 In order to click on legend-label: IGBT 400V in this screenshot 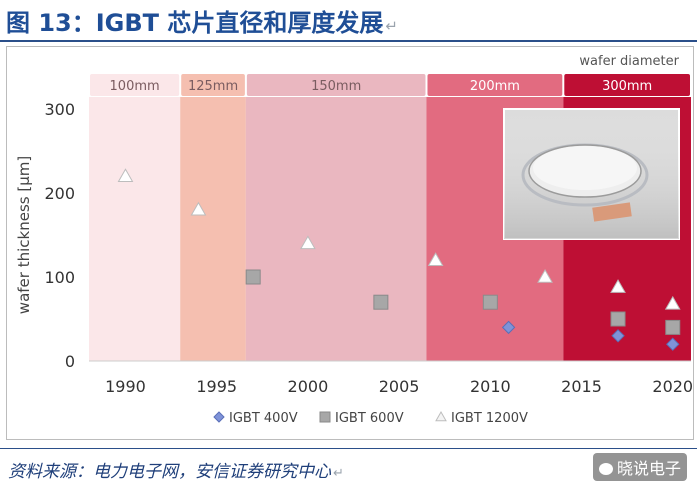, I will do `click(263, 418)`.